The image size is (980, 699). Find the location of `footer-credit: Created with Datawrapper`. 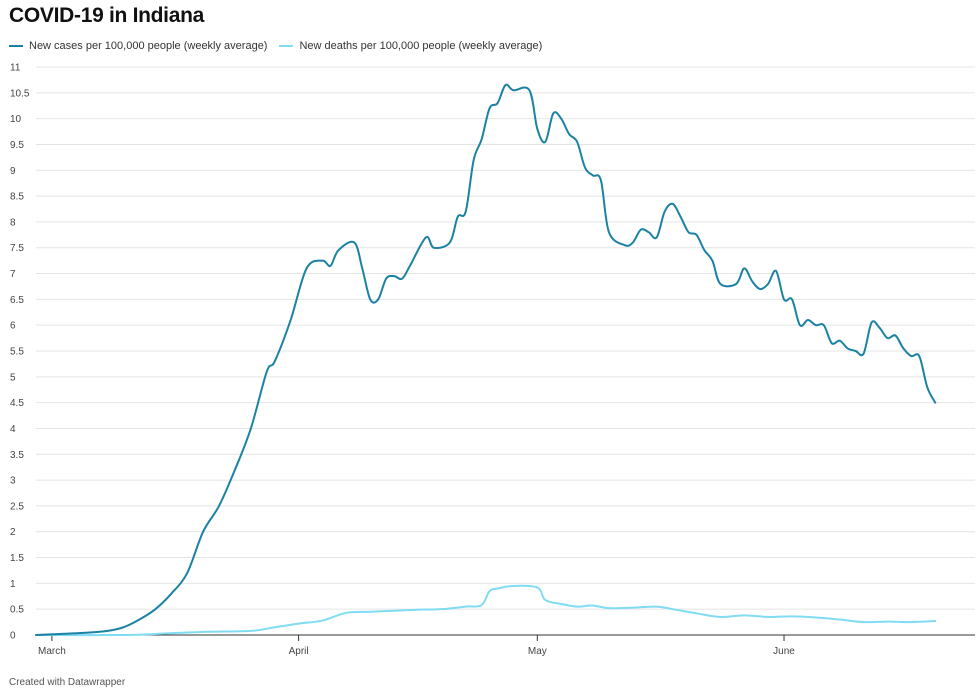

footer-credit: Created with Datawrapper is located at coordinates (67, 682).